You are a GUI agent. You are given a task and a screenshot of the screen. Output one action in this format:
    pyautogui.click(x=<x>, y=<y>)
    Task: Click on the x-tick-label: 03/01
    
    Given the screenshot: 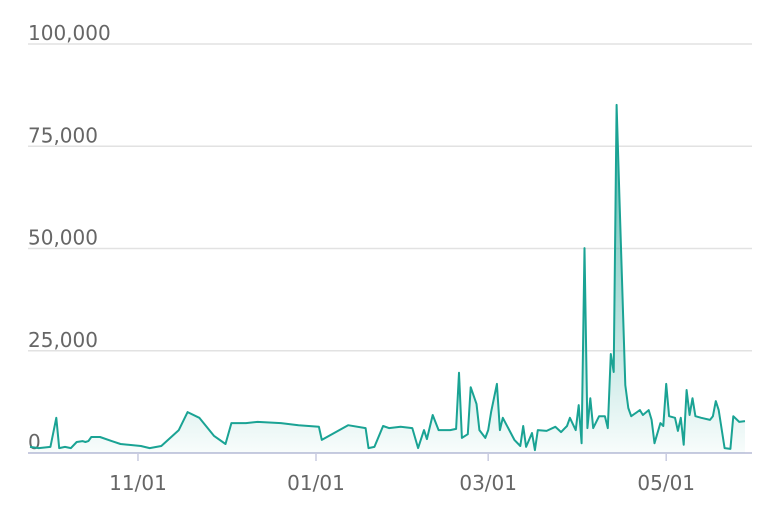 What is the action you would take?
    pyautogui.click(x=488, y=483)
    